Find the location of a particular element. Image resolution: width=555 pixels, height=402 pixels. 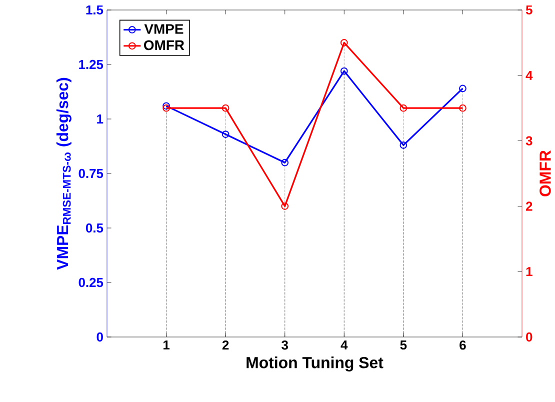

y2-tick-label: 4 is located at coordinates (529, 75).